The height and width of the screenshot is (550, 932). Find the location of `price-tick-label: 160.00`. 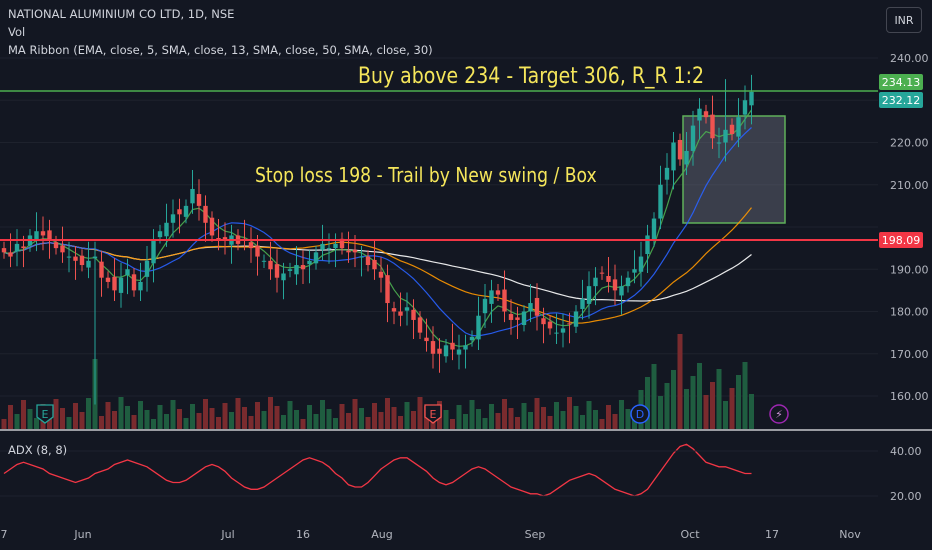

price-tick-label: 160.00 is located at coordinates (909, 396).